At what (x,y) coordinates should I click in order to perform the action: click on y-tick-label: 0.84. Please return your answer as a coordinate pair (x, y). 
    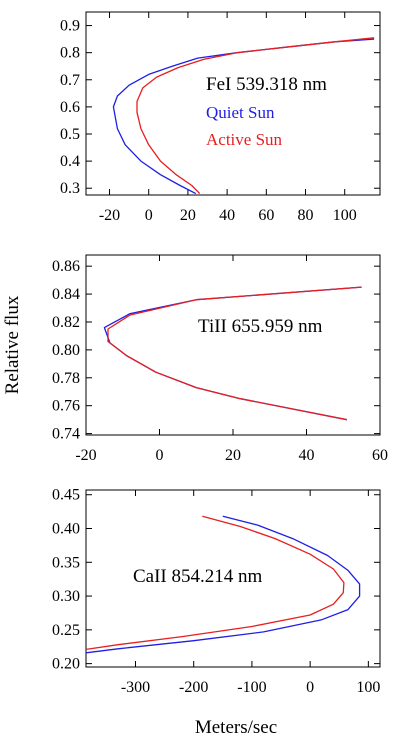
    Looking at the image, I should click on (66, 294).